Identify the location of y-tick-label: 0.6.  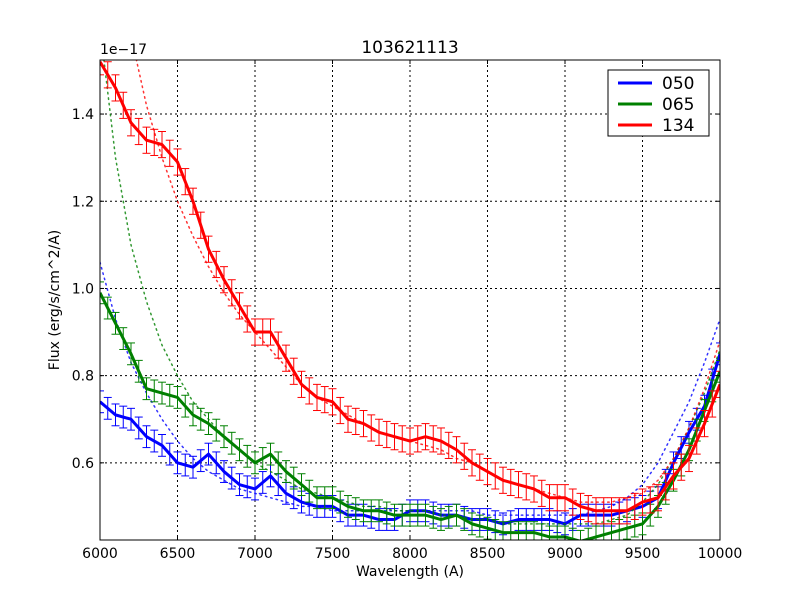
(83, 464).